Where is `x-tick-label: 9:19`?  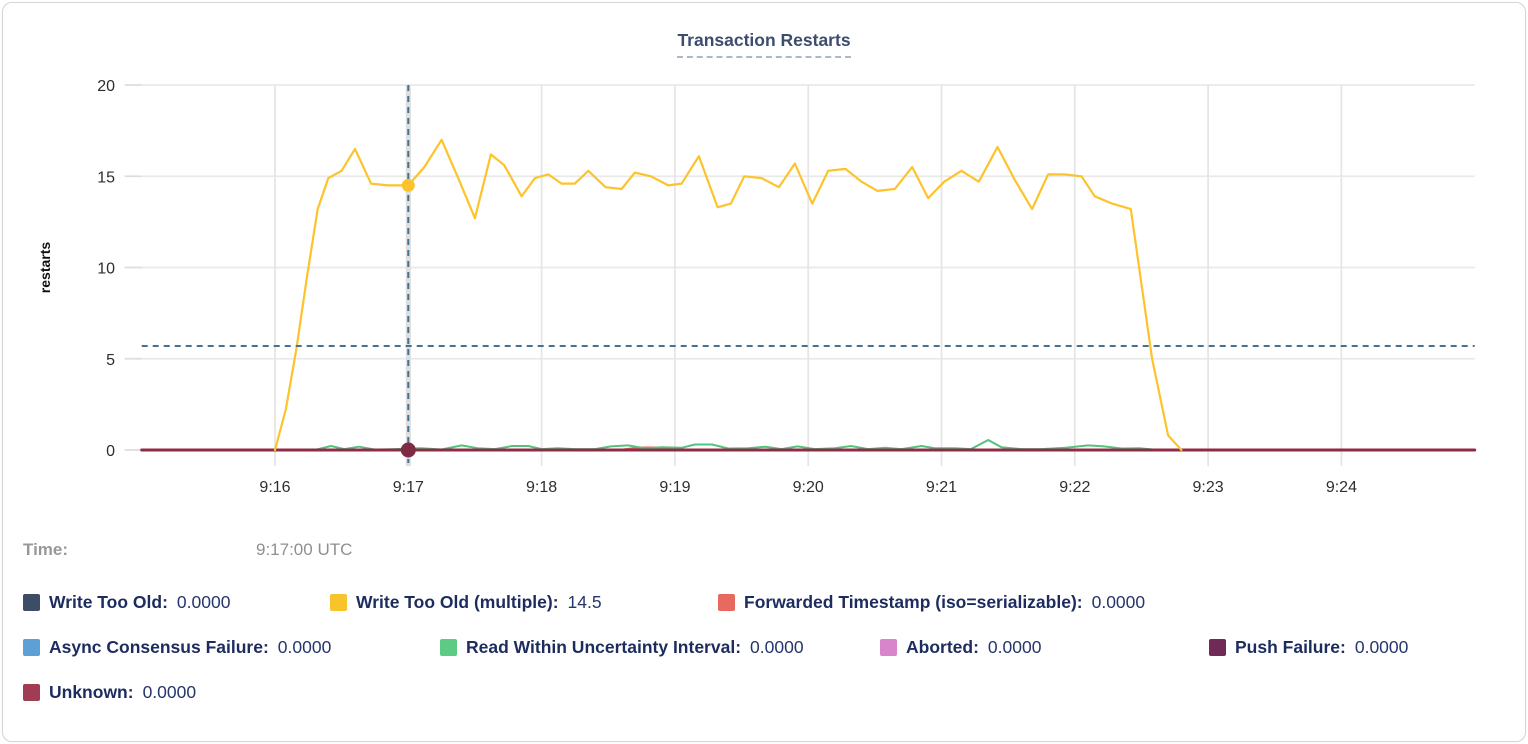
x-tick-label: 9:19 is located at coordinates (674, 487).